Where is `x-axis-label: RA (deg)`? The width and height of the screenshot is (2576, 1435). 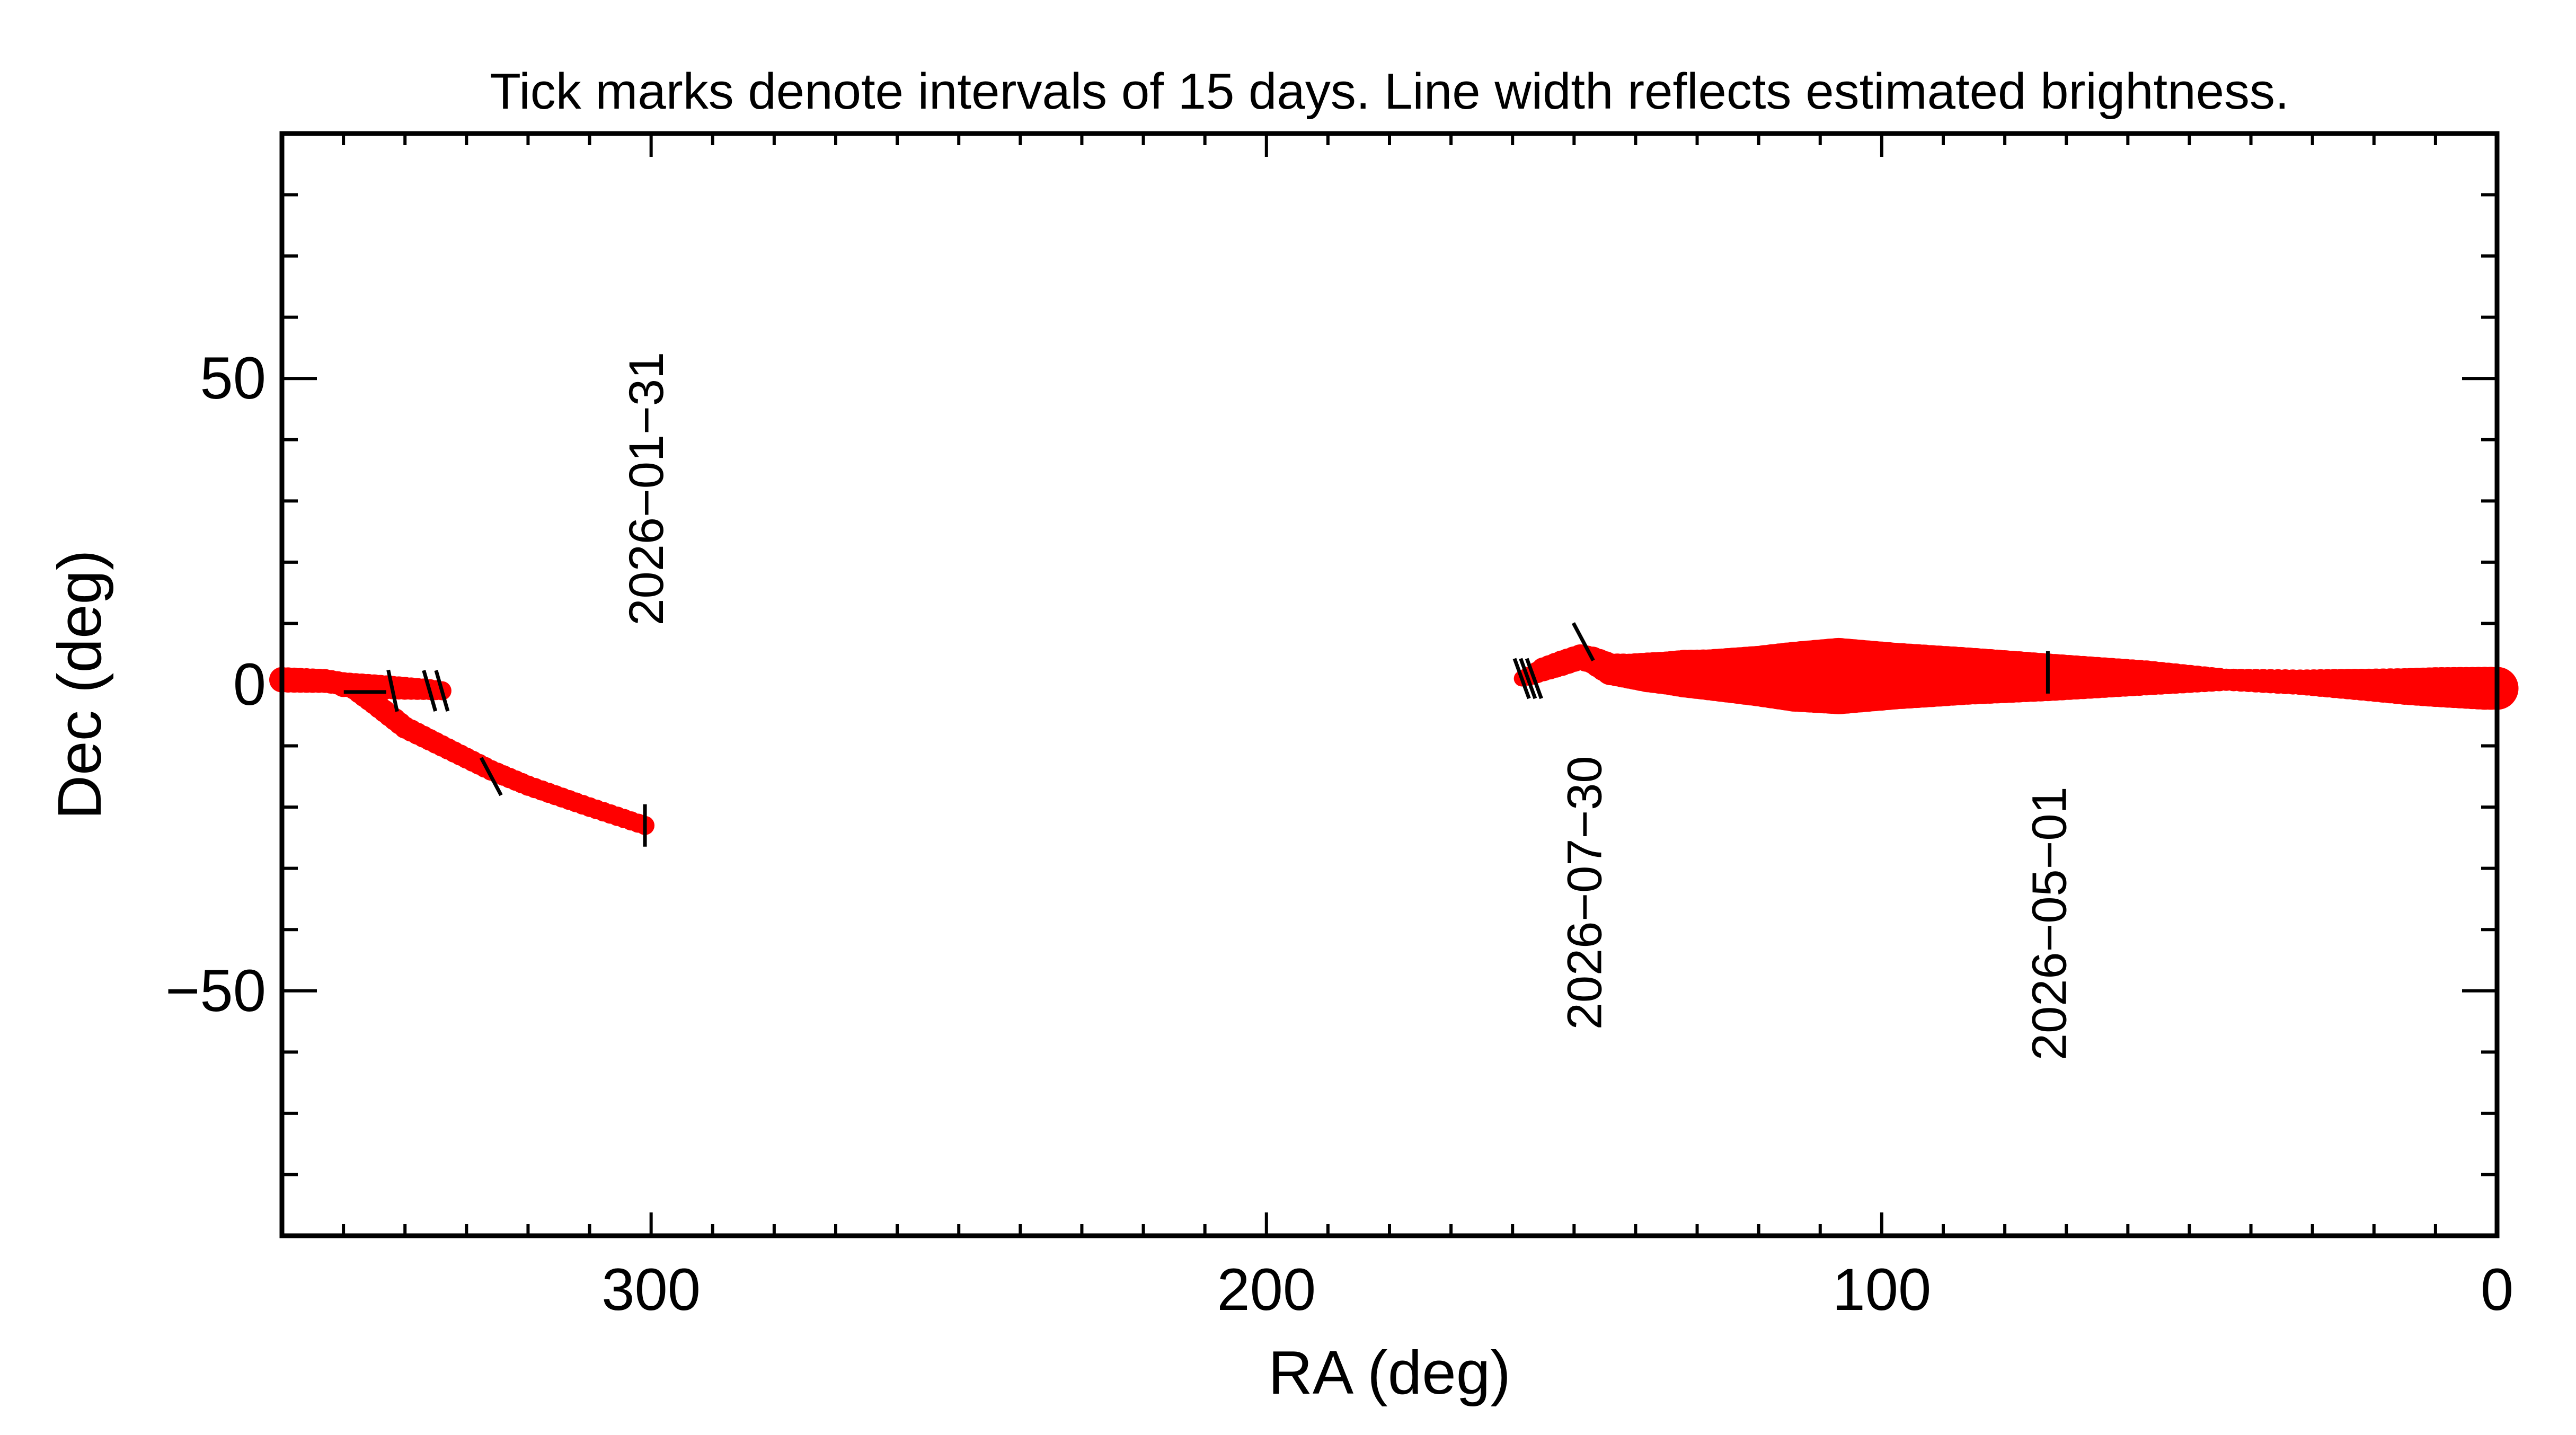 x-axis-label: RA (deg) is located at coordinates (1389, 1373).